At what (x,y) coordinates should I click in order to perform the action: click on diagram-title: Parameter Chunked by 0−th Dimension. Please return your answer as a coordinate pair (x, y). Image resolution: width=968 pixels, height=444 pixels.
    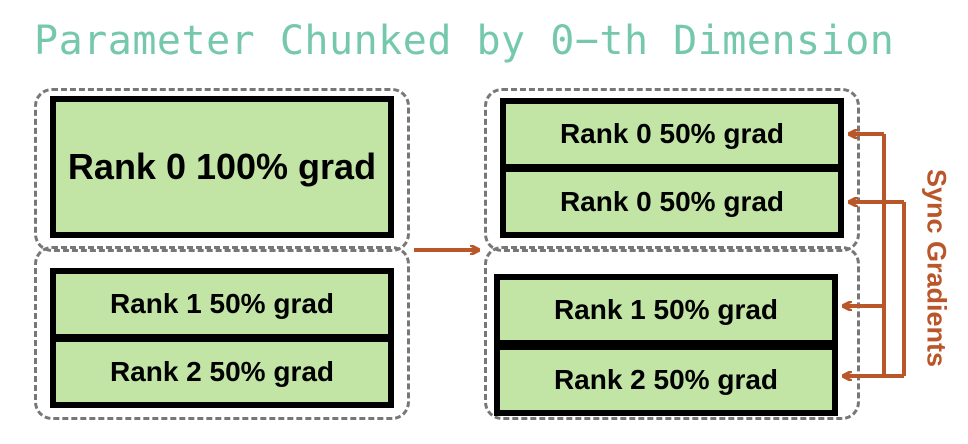
    Looking at the image, I should click on (464, 41).